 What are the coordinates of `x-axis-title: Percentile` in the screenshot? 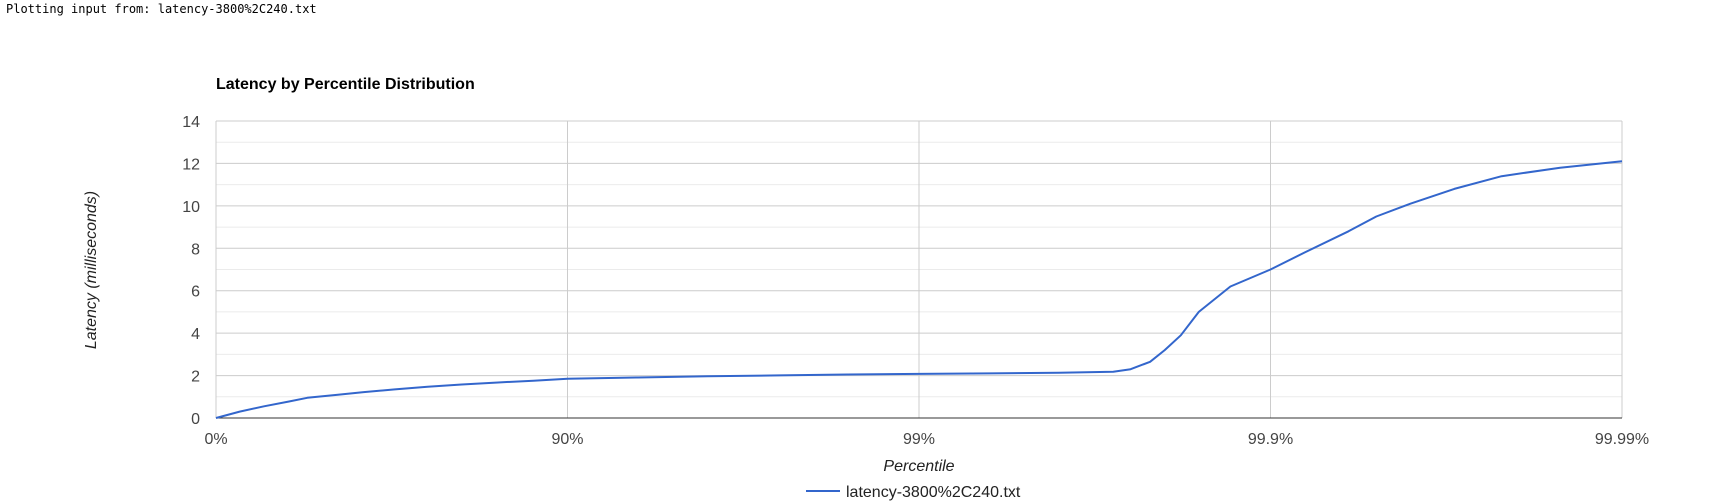 It's located at (918, 466).